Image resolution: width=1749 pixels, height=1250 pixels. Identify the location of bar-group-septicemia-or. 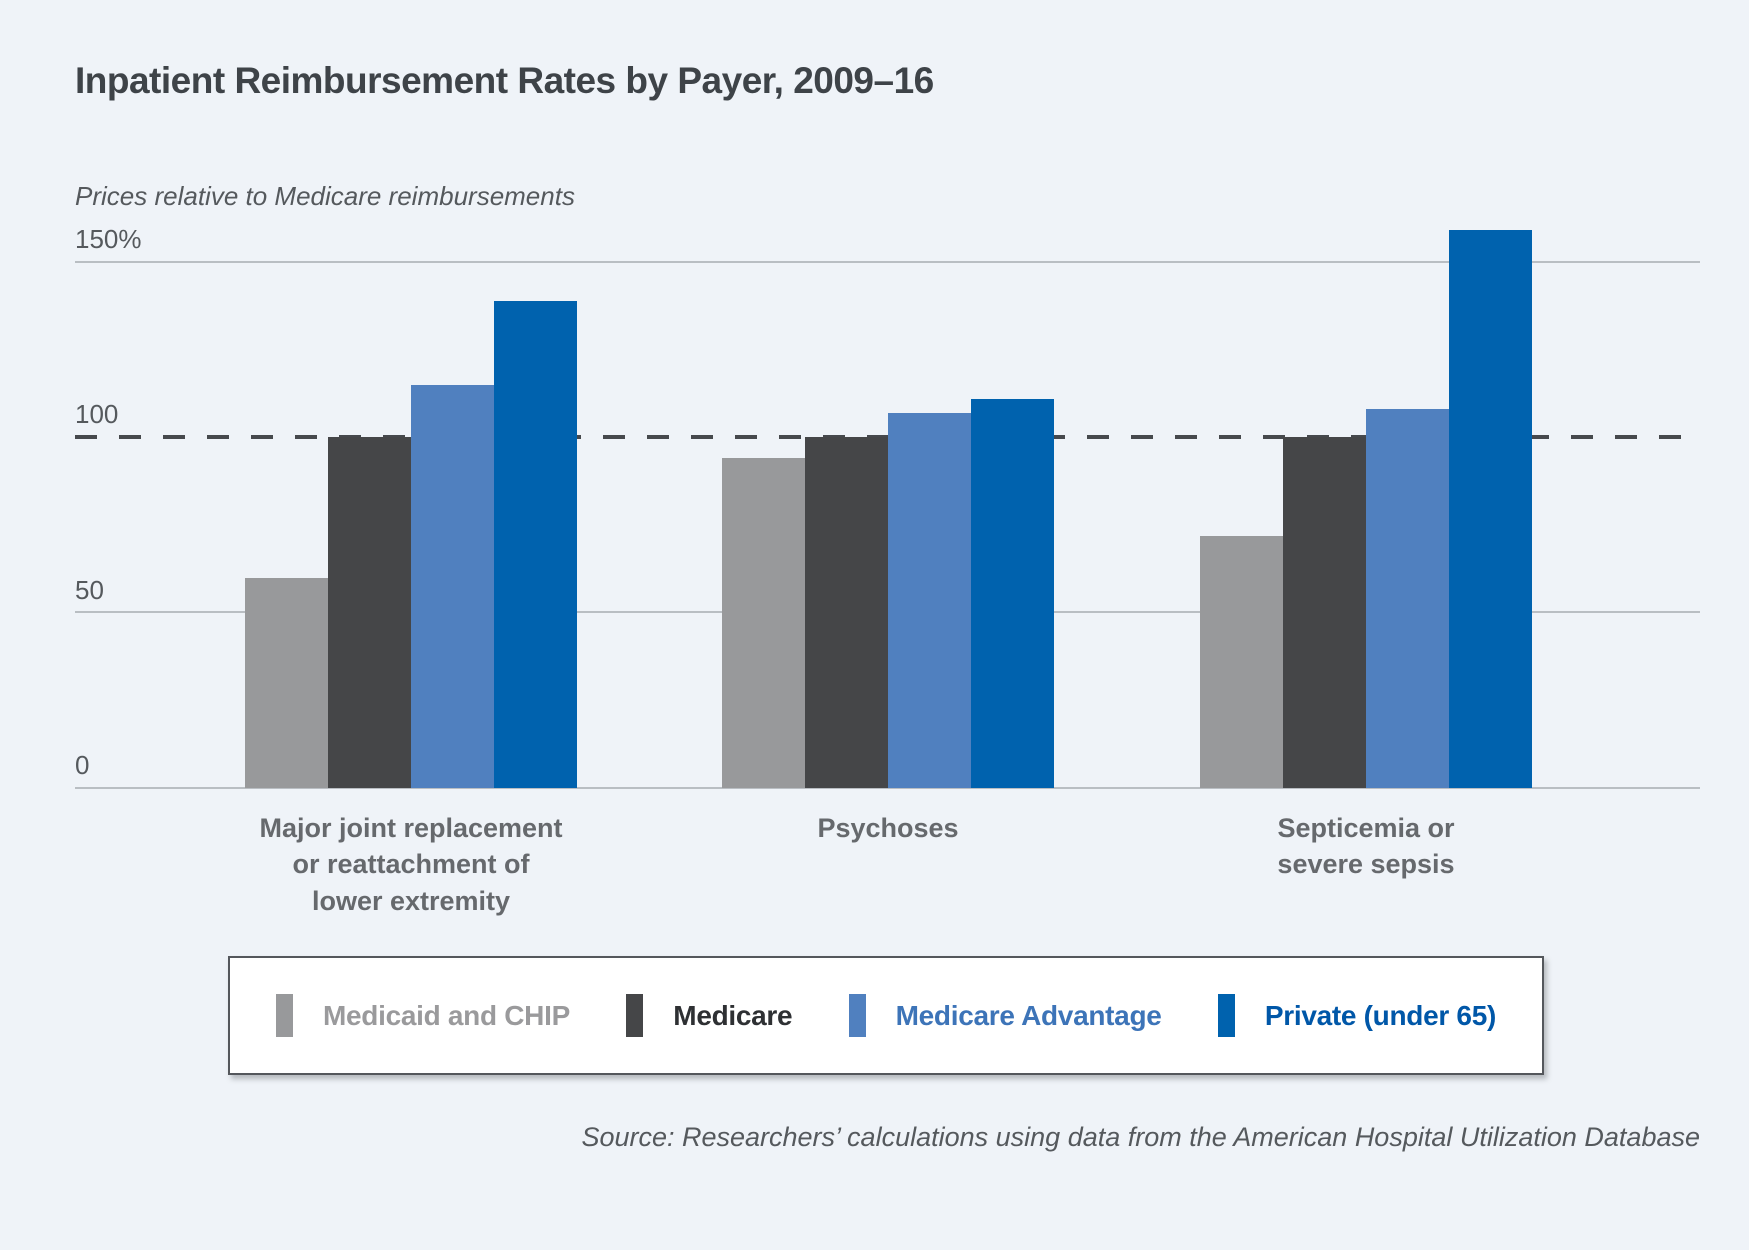
(1366, 509).